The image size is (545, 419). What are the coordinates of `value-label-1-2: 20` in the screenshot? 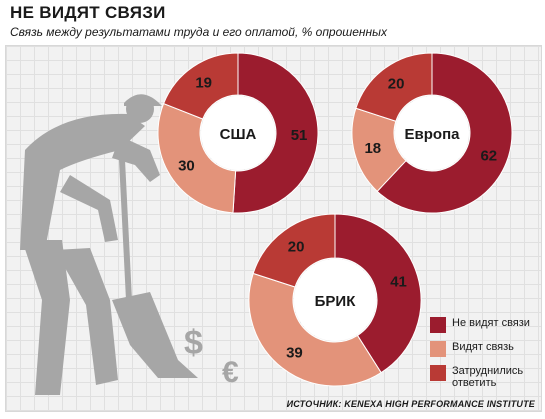 It's located at (396, 84).